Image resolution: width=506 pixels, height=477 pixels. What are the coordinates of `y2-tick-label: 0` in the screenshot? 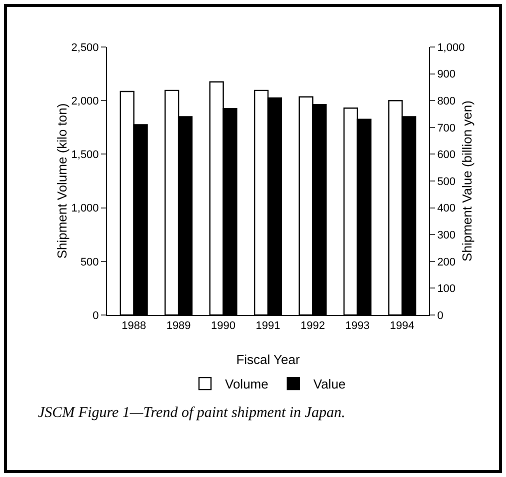 It's located at (440, 316).